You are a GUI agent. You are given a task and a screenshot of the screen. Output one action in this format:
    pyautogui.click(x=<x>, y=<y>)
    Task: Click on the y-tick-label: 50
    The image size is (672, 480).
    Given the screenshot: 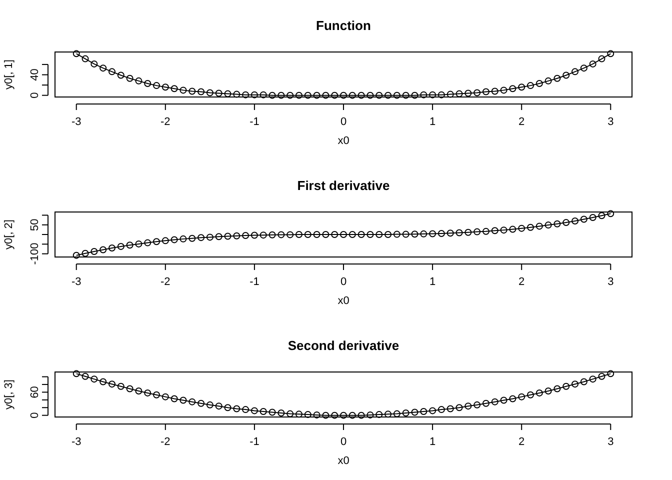 What is the action you would take?
    pyautogui.click(x=35, y=224)
    